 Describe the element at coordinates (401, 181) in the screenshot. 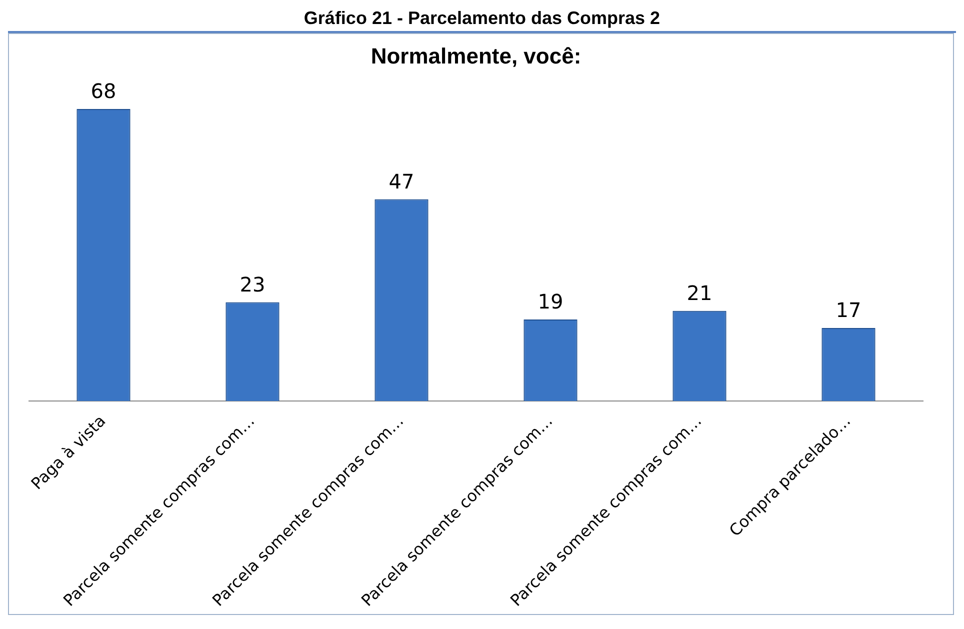

I see `data-label: 47` at that location.